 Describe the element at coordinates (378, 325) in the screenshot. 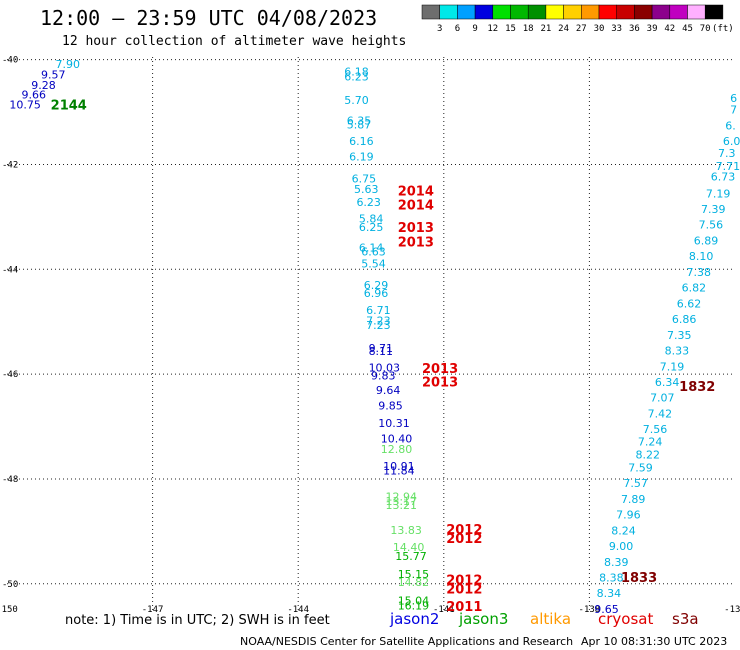

I see `wave-height-value: 7.23` at that location.